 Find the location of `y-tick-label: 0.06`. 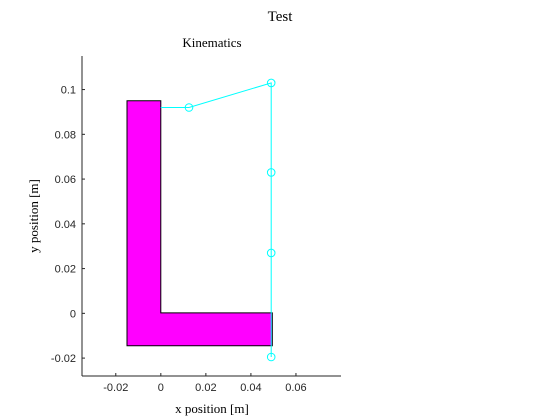

y-tick-label: 0.06 is located at coordinates (65, 180).